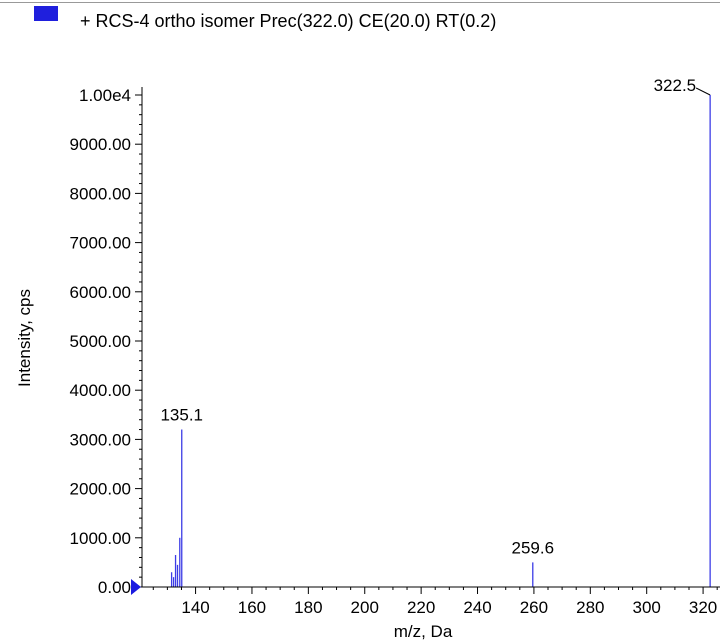 The height and width of the screenshot is (643, 720). I want to click on y-tick-label: 6000.00, so click(100, 292).